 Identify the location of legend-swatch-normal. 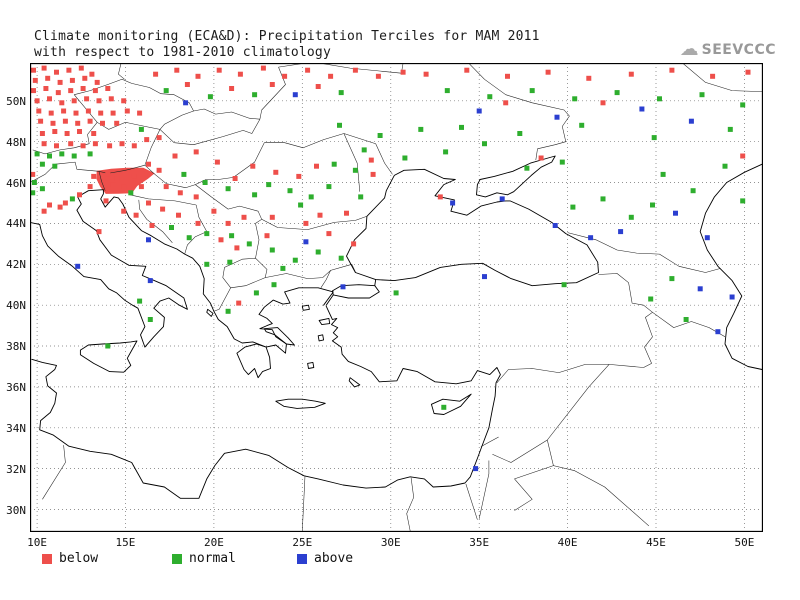
(177, 558).